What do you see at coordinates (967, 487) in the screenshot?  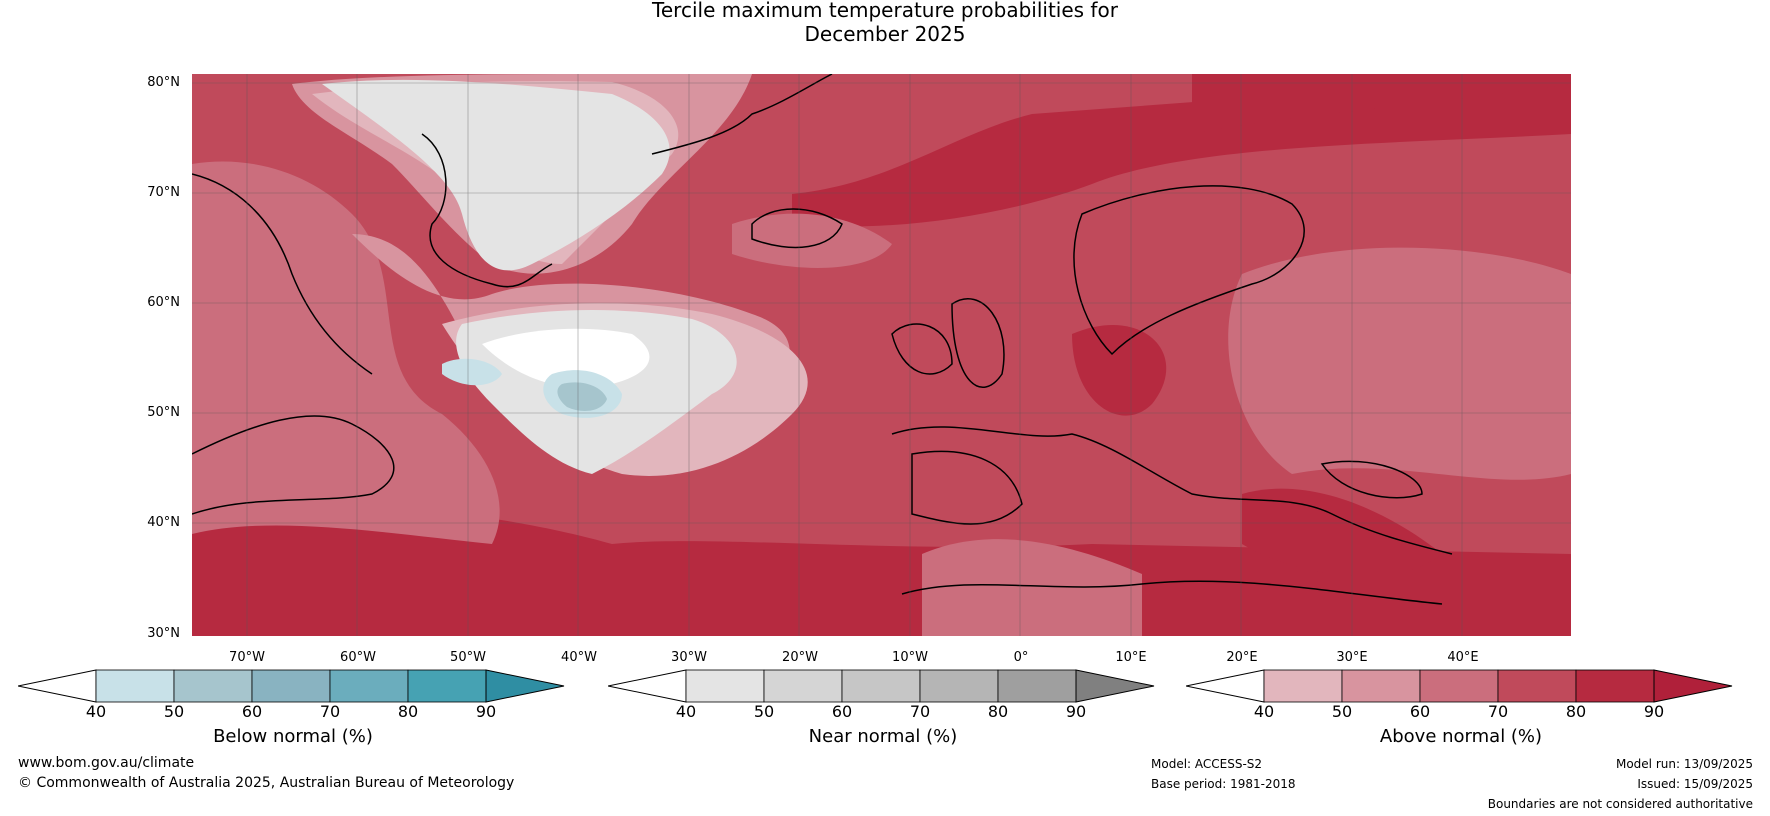 I see `coast-iberia` at bounding box center [967, 487].